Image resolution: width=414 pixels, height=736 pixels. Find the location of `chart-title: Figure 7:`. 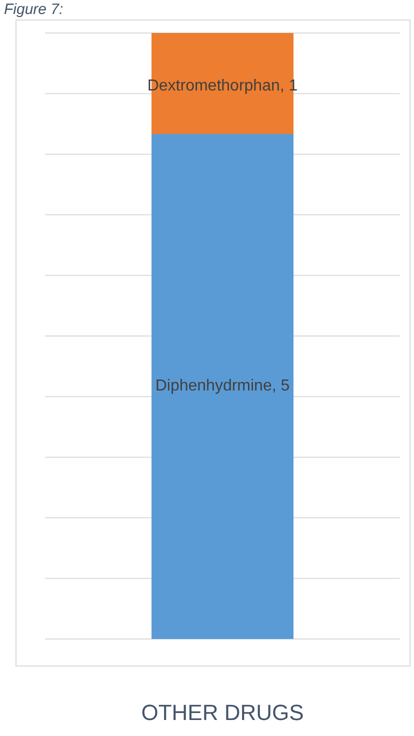

chart-title: Figure 7: is located at coordinates (34, 9).